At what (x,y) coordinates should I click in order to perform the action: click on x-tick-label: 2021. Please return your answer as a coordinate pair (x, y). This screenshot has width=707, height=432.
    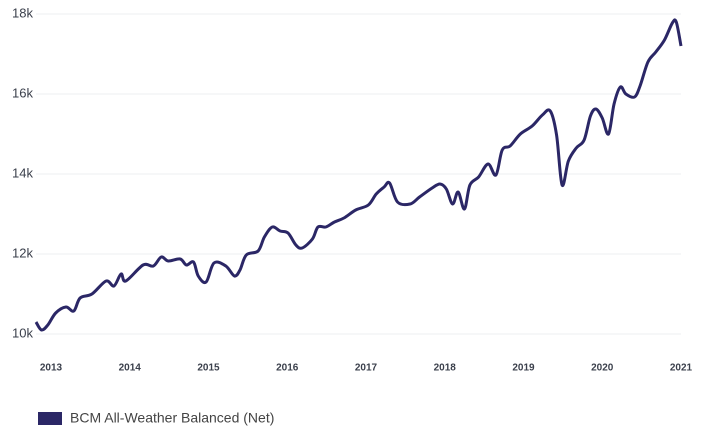
    Looking at the image, I should click on (681, 368).